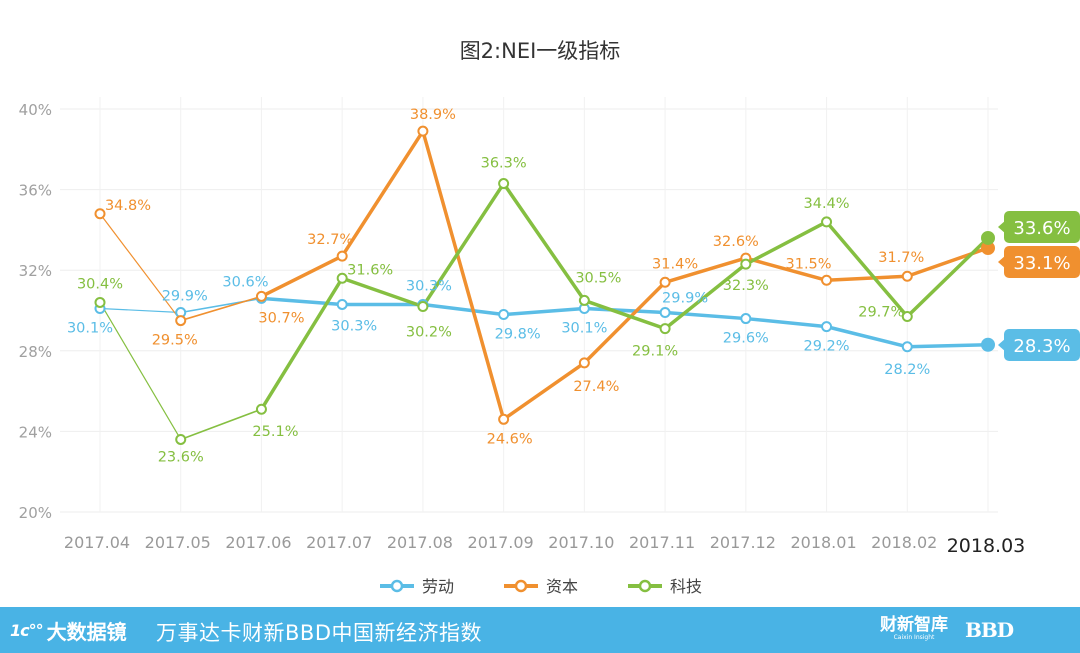 The width and height of the screenshot is (1080, 653). What do you see at coordinates (128, 206) in the screenshot?
I see `series-capital-value-label: 34.8%` at bounding box center [128, 206].